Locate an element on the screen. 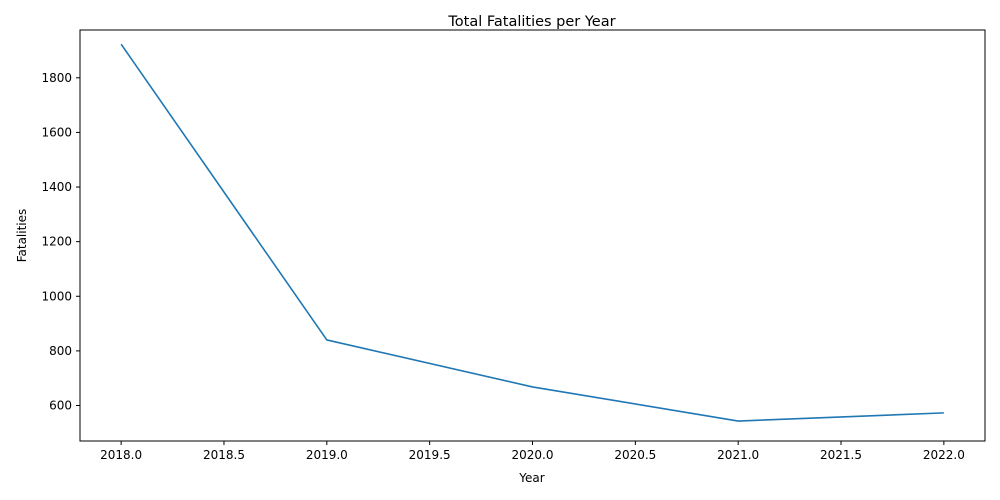 The image size is (1000, 500). y-tick-label: 1800 is located at coordinates (56, 78).